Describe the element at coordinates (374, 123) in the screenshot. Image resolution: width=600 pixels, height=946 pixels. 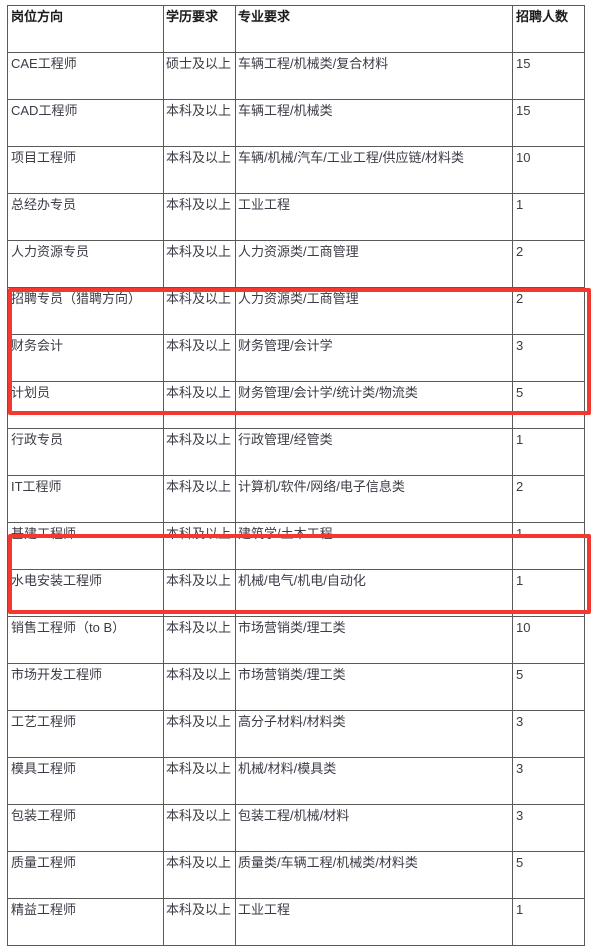
I see `cell-major: 车辆工程/机械类` at that location.